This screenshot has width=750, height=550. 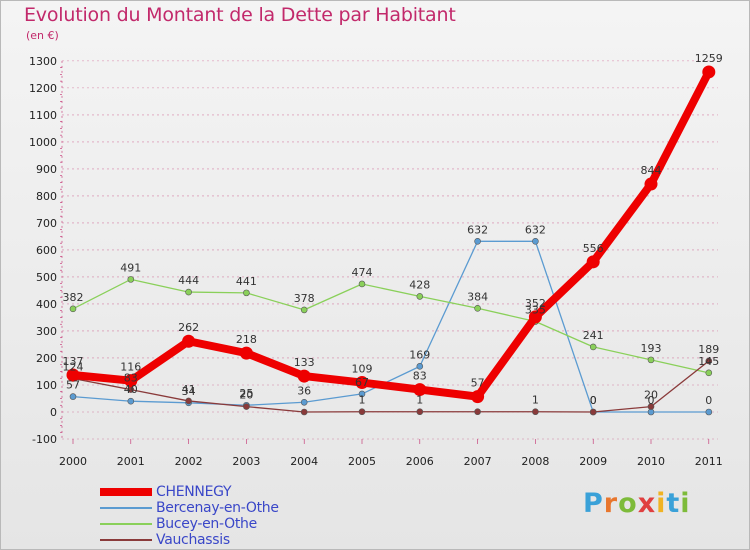 I want to click on y-tick-label: 0, so click(x=53, y=412).